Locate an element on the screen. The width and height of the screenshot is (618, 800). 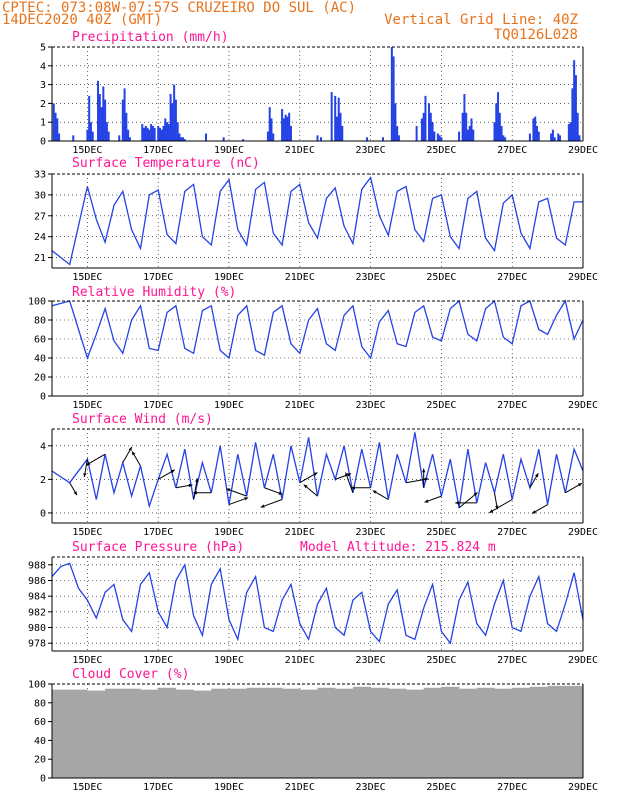
humidity-x-tick-label: 19DEC is located at coordinates (229, 405).